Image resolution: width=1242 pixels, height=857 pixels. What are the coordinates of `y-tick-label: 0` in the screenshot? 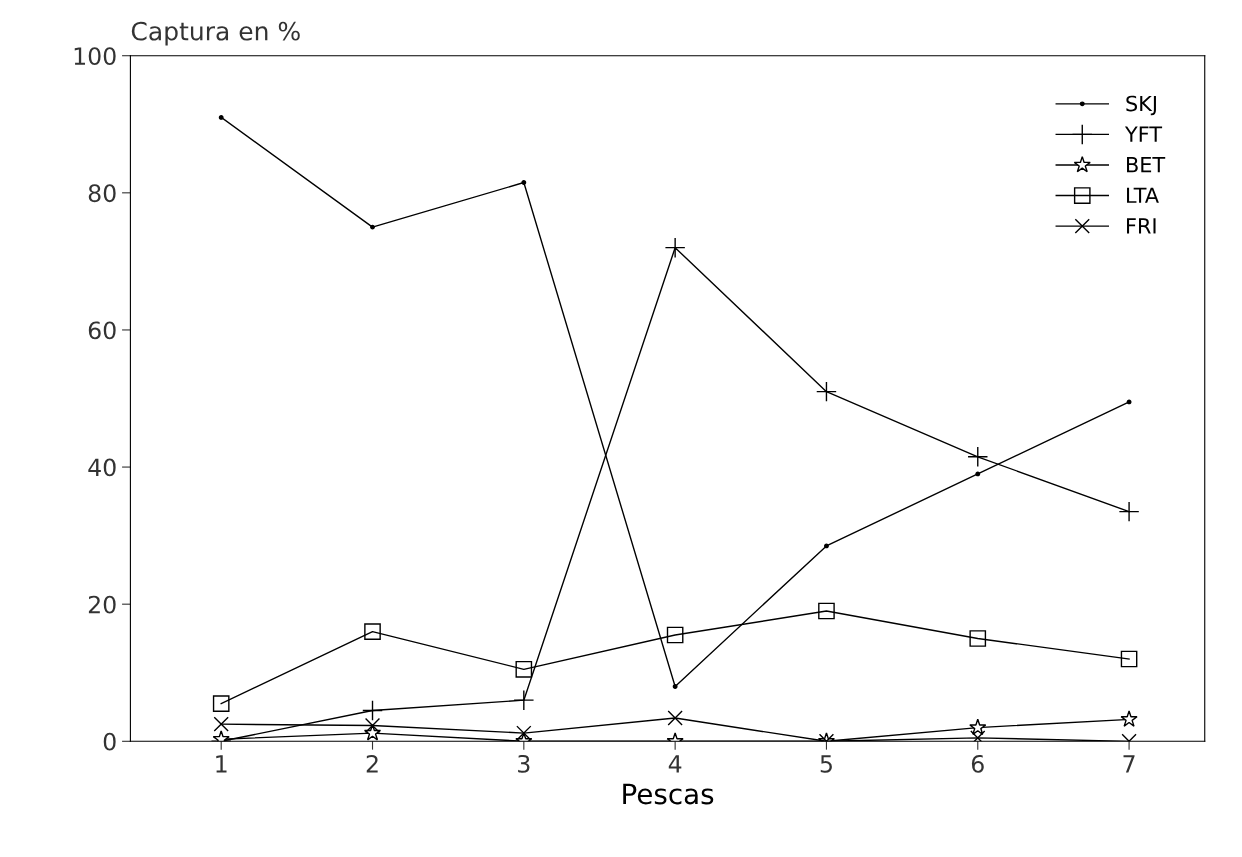 It's located at (109, 741).